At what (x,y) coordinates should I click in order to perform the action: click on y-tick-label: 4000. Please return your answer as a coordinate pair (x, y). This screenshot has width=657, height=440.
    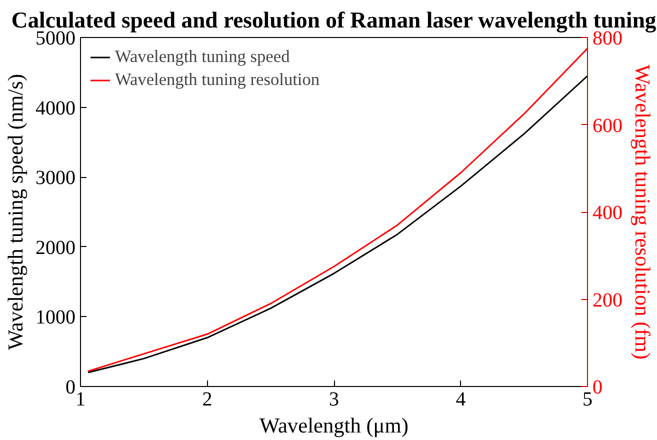
    Looking at the image, I should click on (56, 108).